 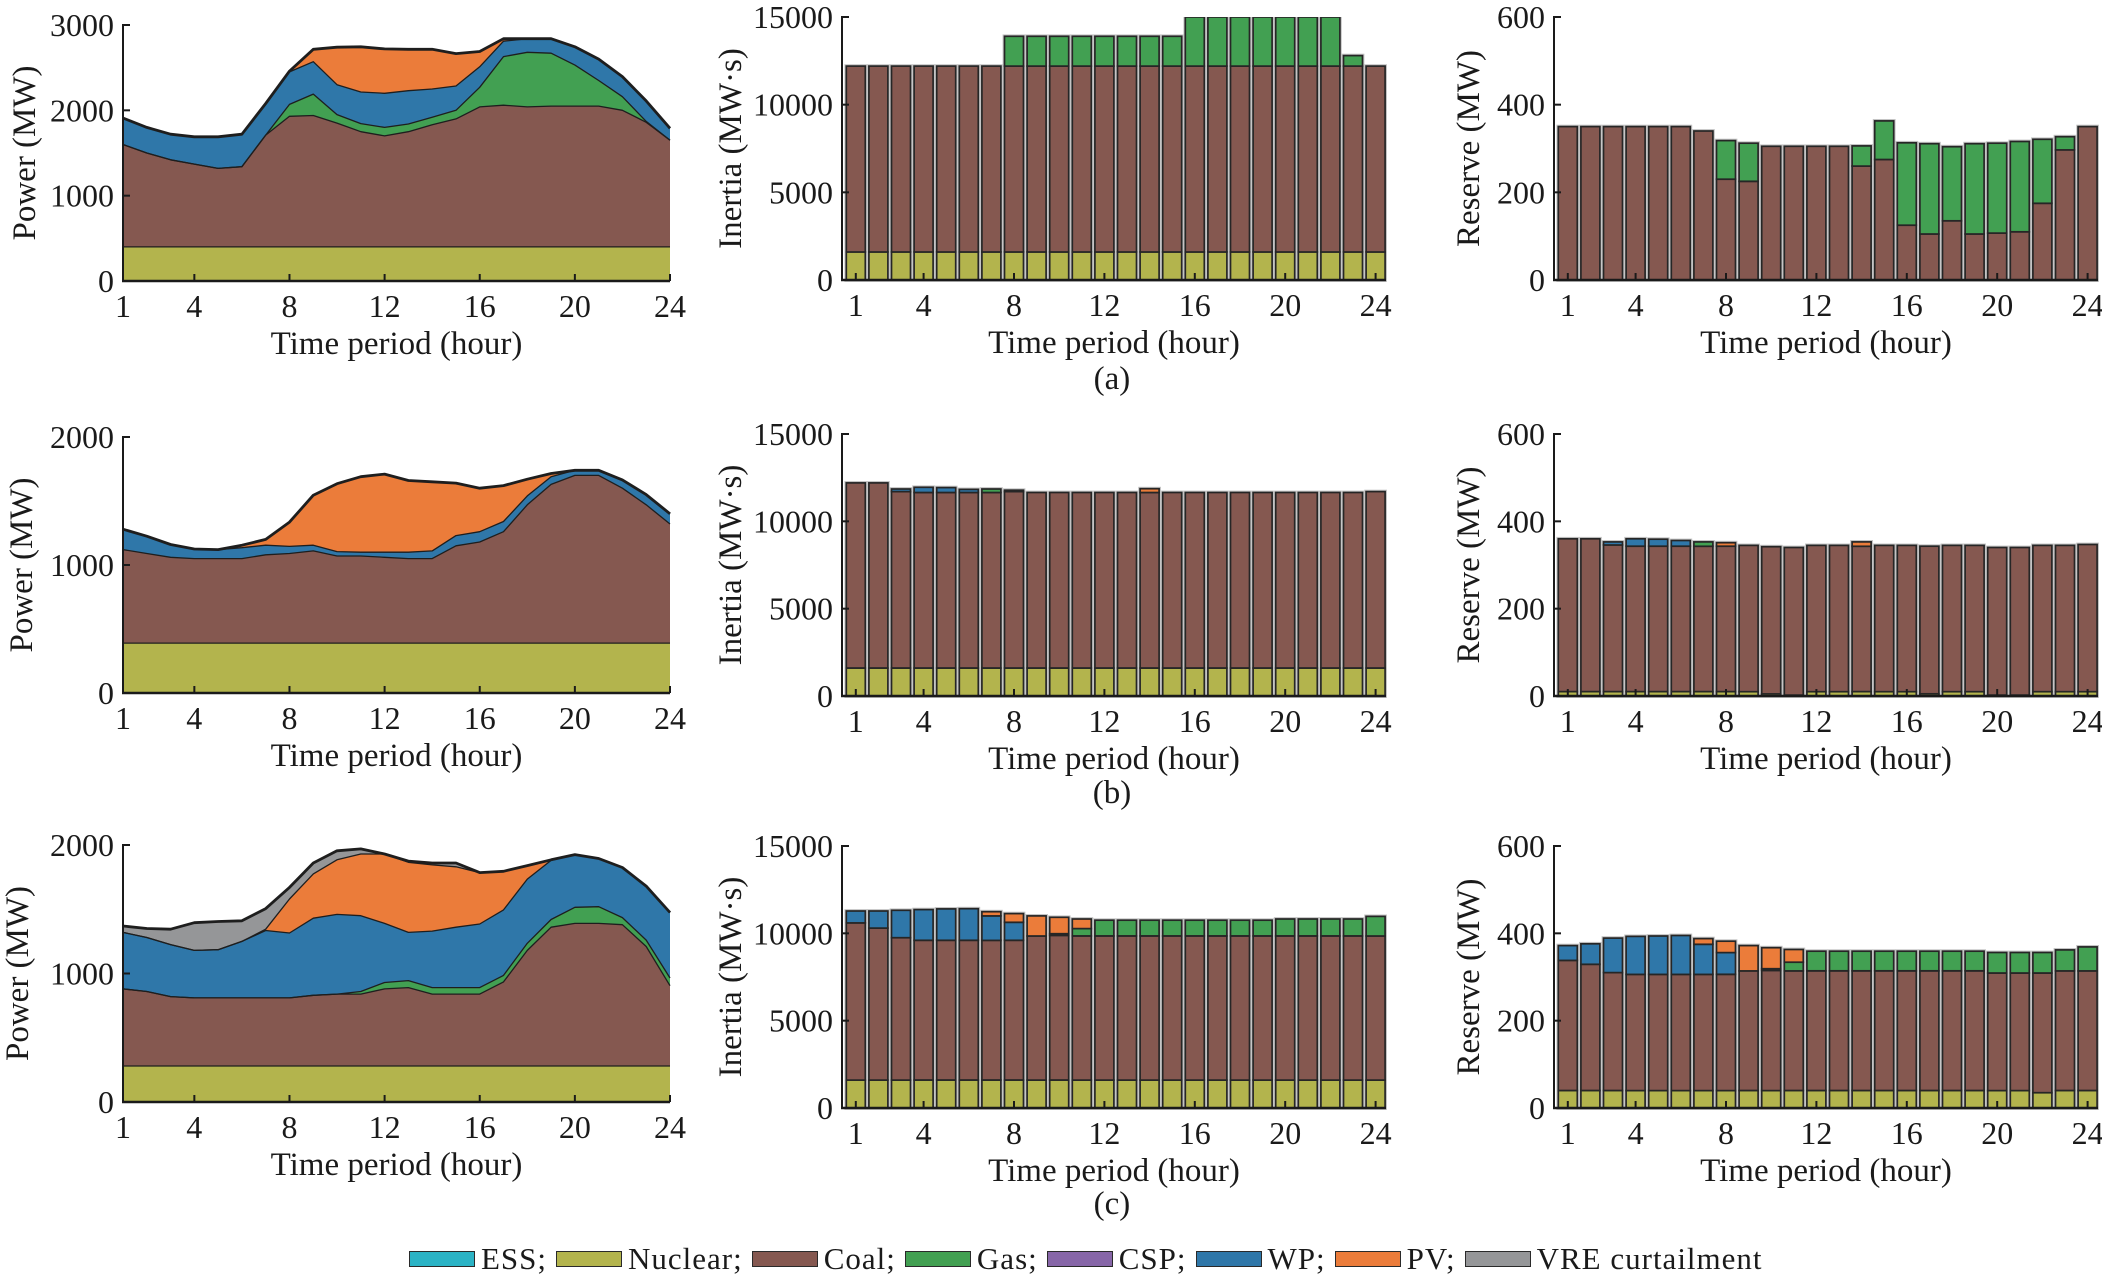 I want to click on ess-swatch-icon, so click(x=442, y=1259).